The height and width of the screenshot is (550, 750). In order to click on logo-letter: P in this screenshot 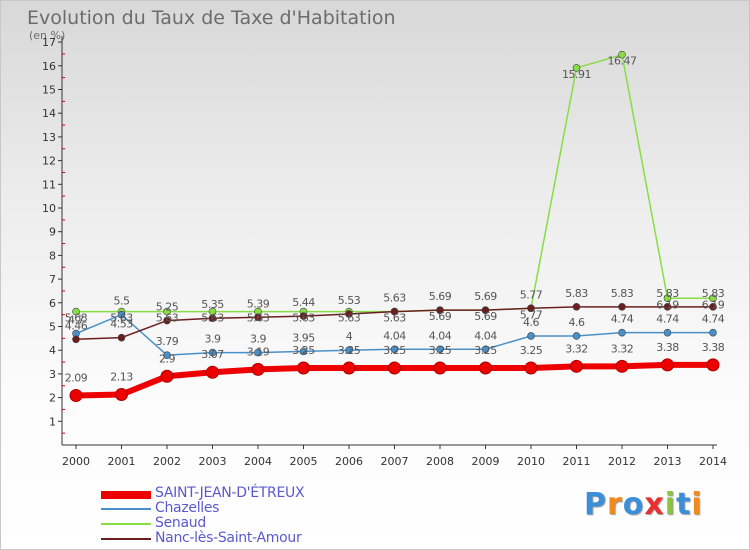, I will do `click(595, 504)`.